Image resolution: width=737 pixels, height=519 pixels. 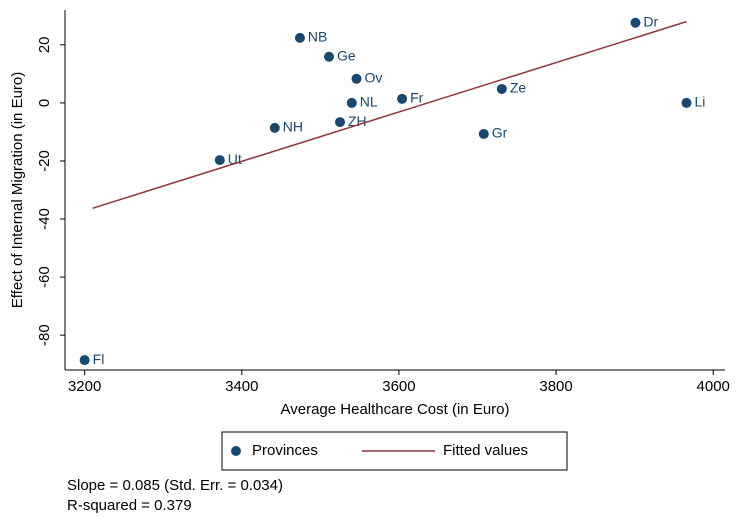 I want to click on x-tick-label: 4000, so click(x=713, y=386).